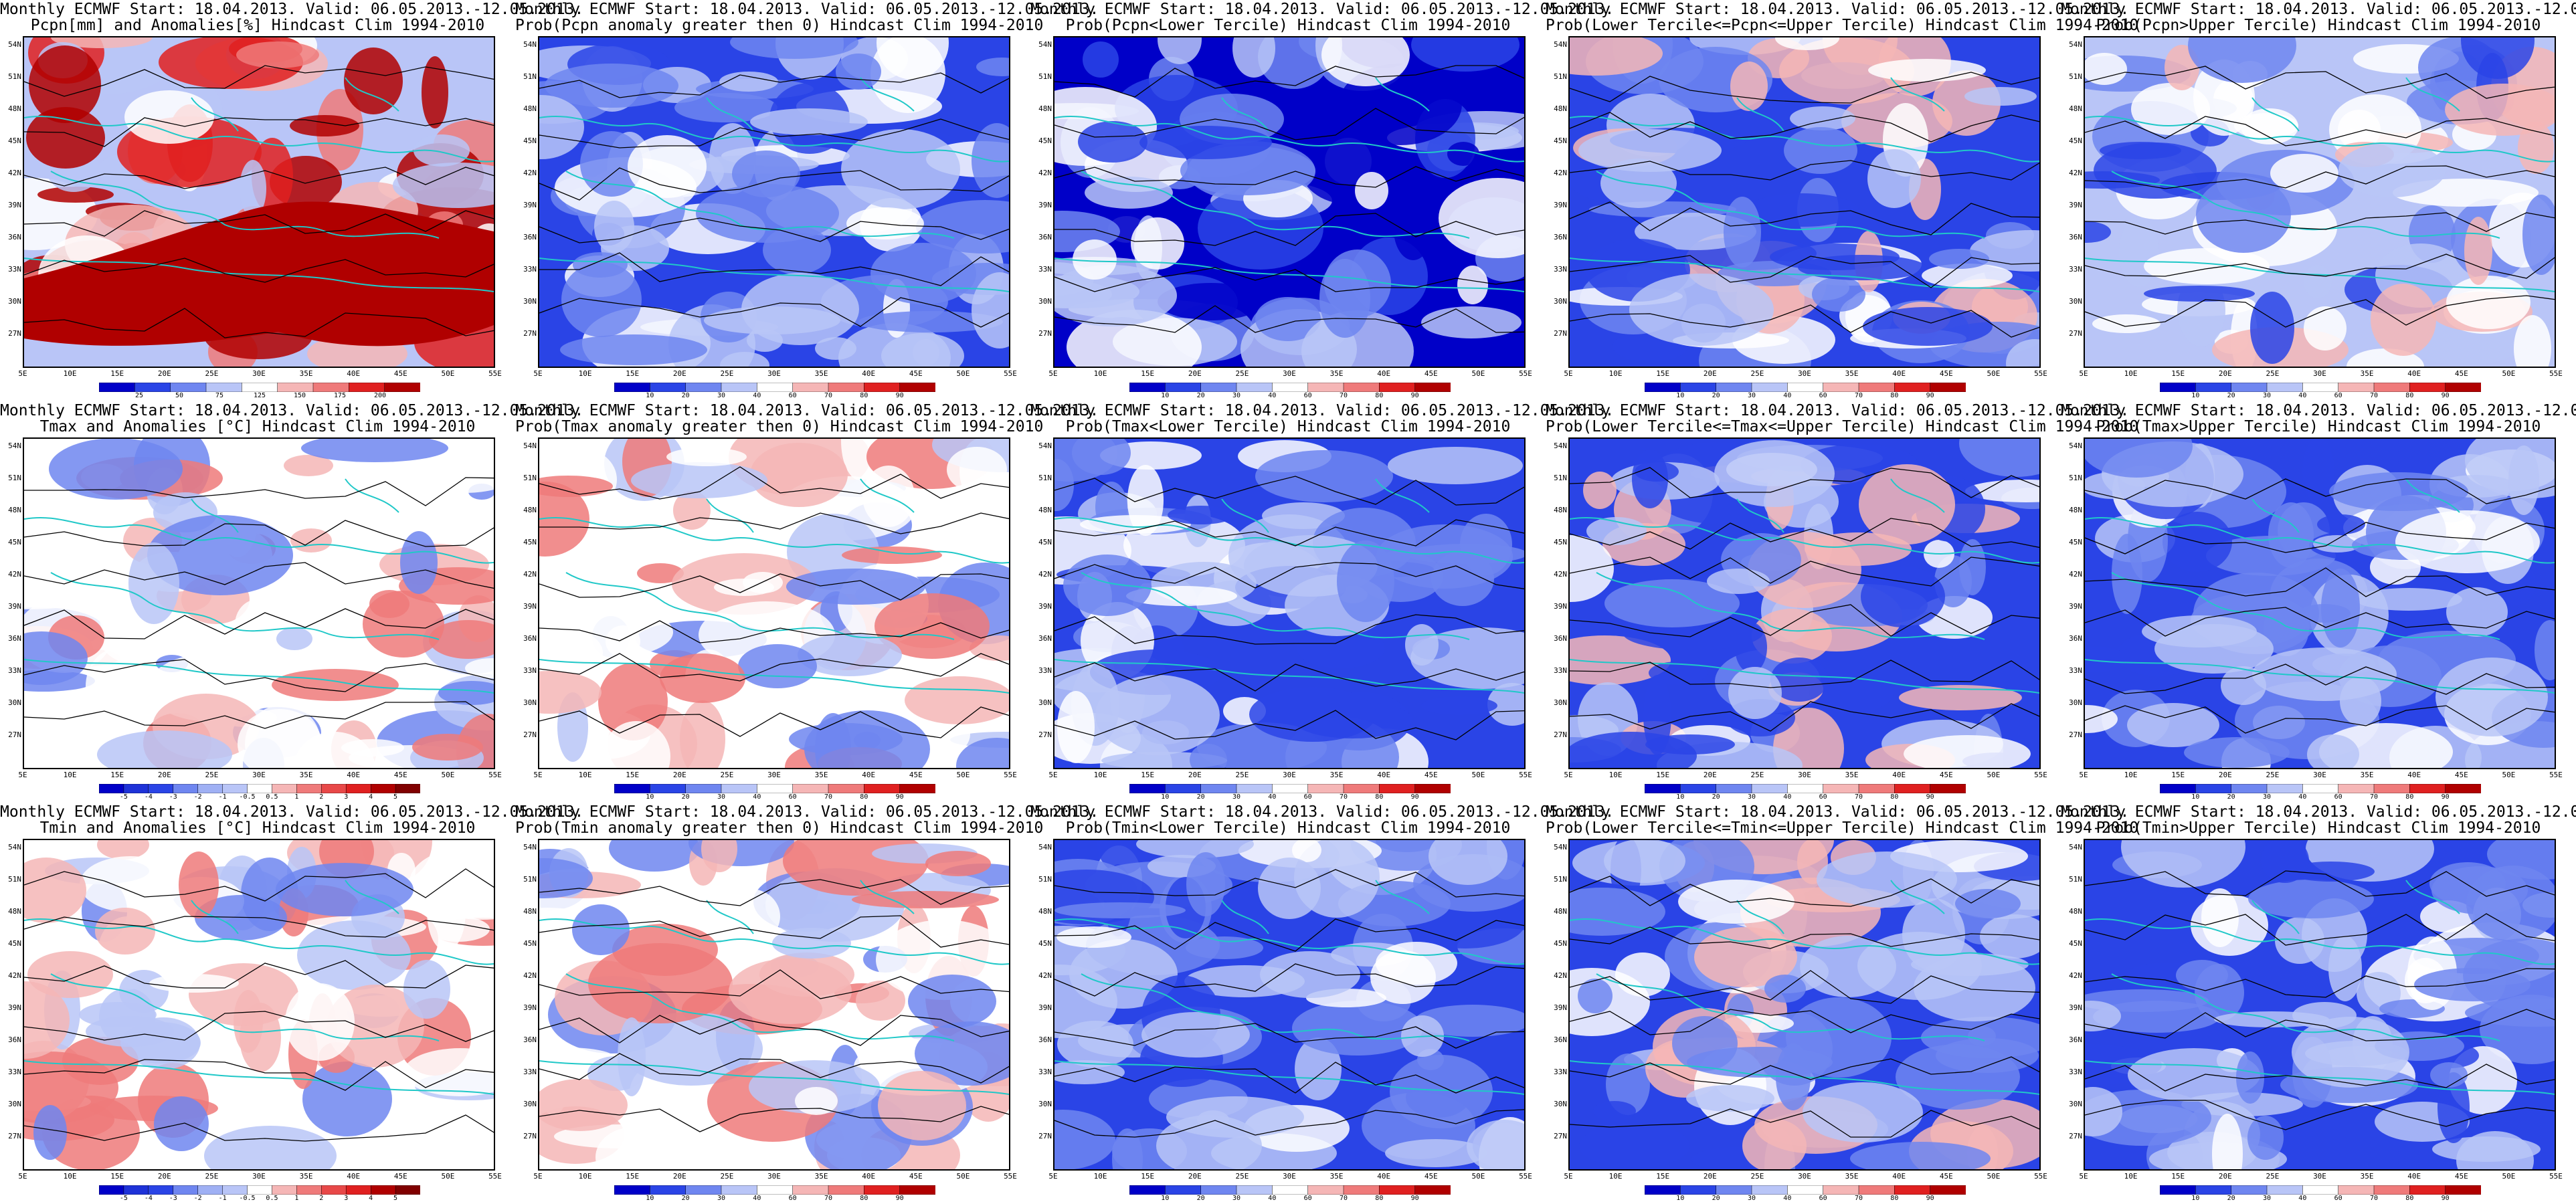  Describe the element at coordinates (212, 373) in the screenshot. I see `longitude-label: 25E` at that location.